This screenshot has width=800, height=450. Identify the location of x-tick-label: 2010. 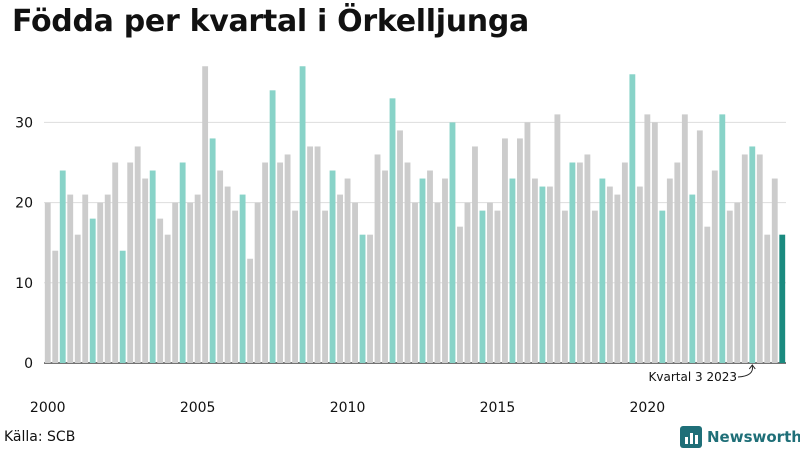
(348, 408).